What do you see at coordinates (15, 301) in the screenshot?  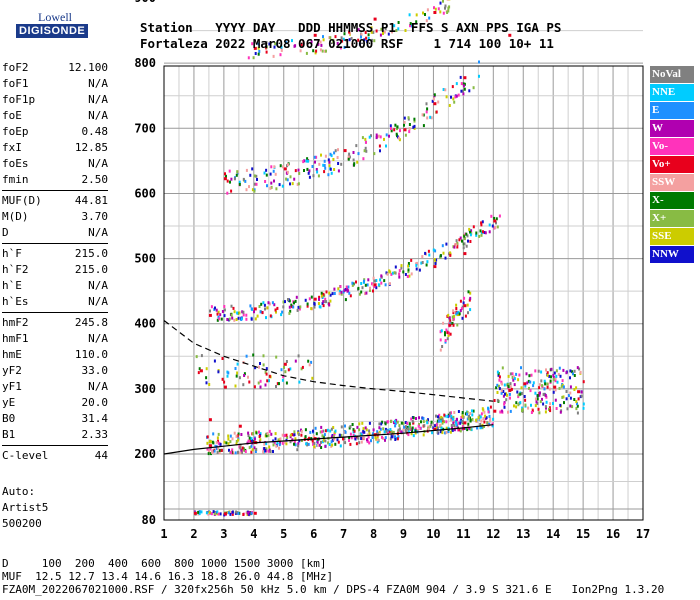 I see `param-label: h`Es` at bounding box center [15, 301].